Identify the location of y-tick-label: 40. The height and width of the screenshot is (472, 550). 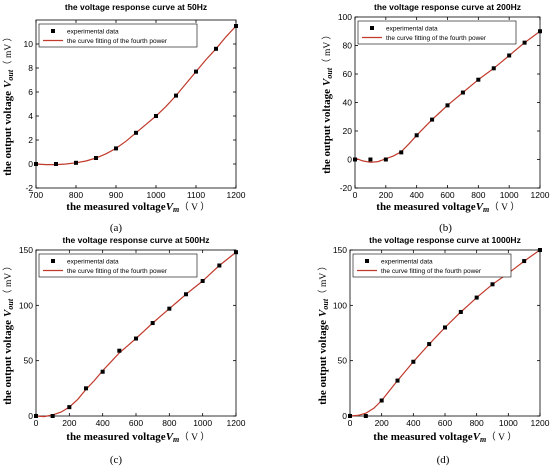
(348, 103).